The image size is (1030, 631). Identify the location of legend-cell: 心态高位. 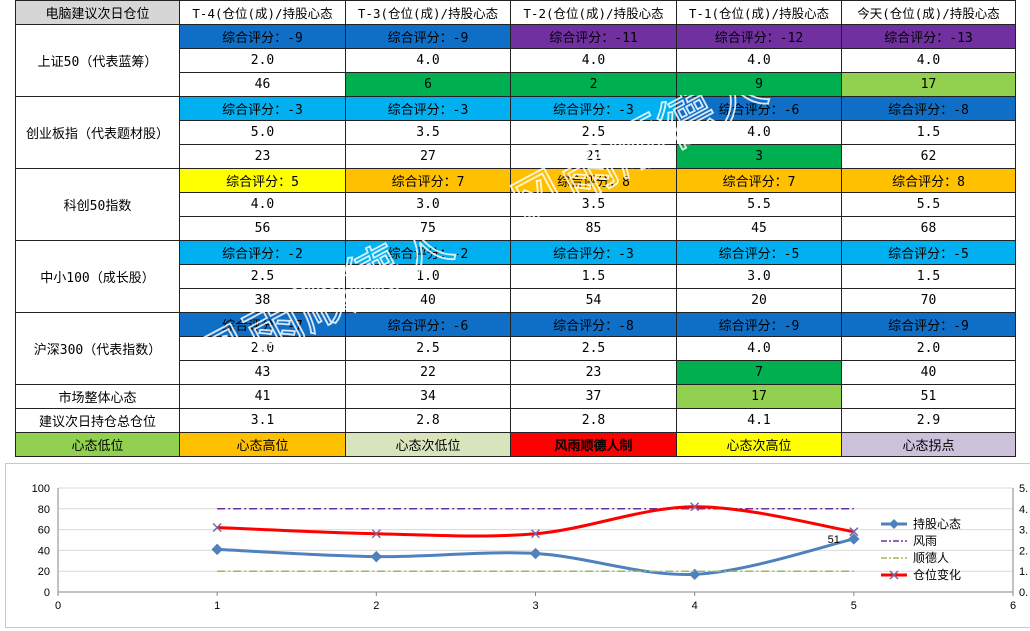
(262, 444).